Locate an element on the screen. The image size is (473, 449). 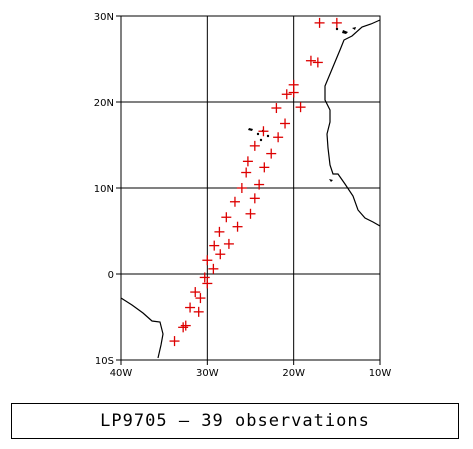
lat-tick-label: 10N is located at coordinates (104, 189).